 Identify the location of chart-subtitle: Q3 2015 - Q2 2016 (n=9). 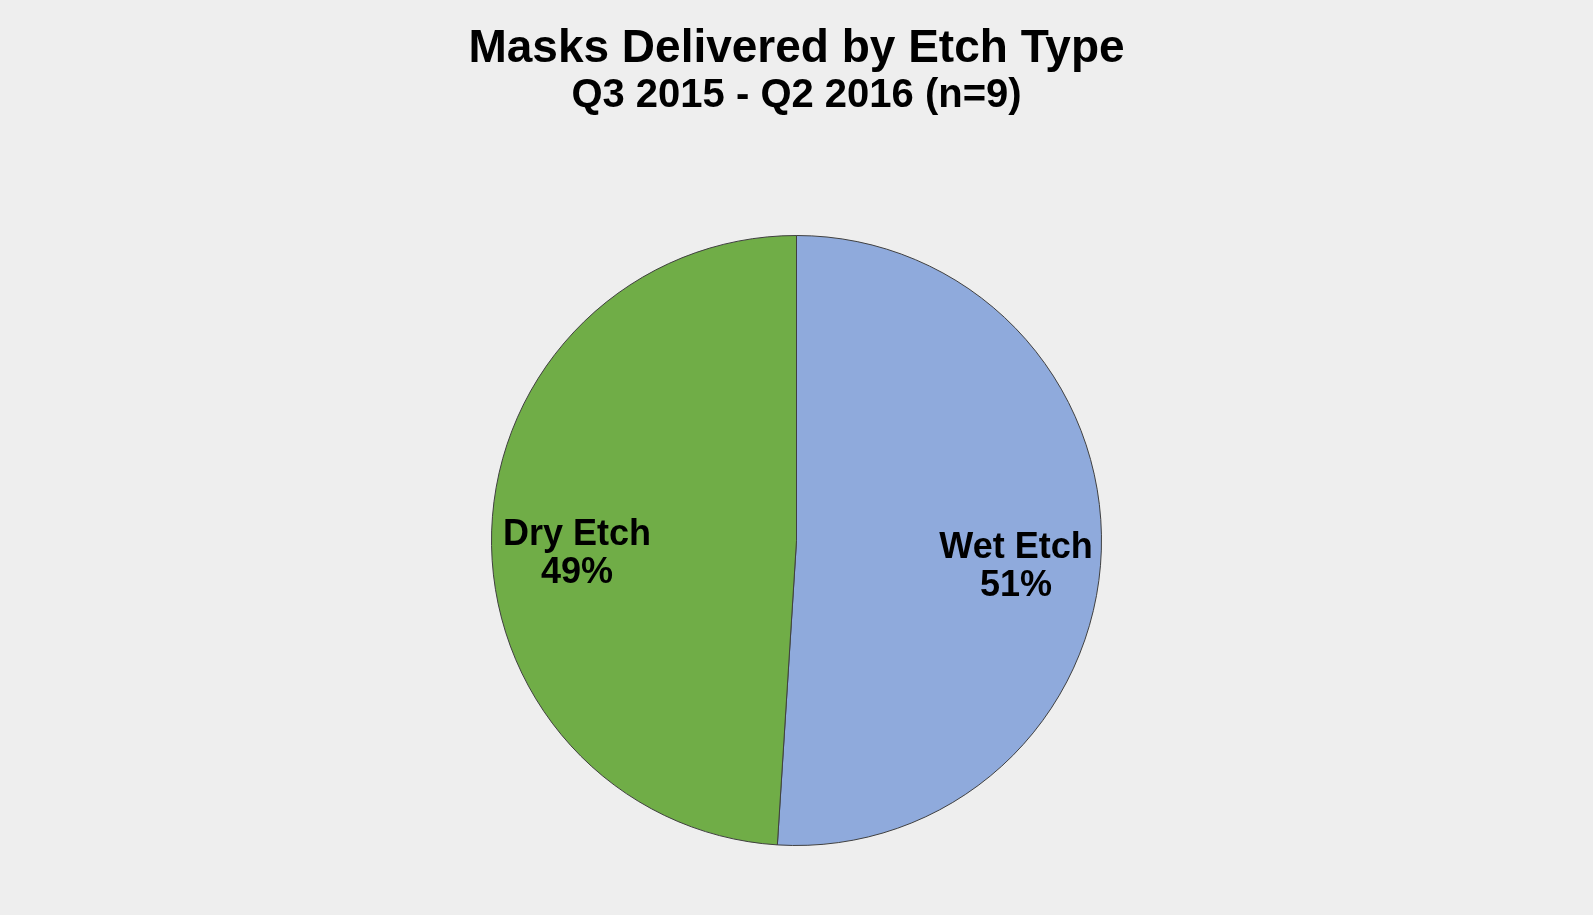
(796, 93).